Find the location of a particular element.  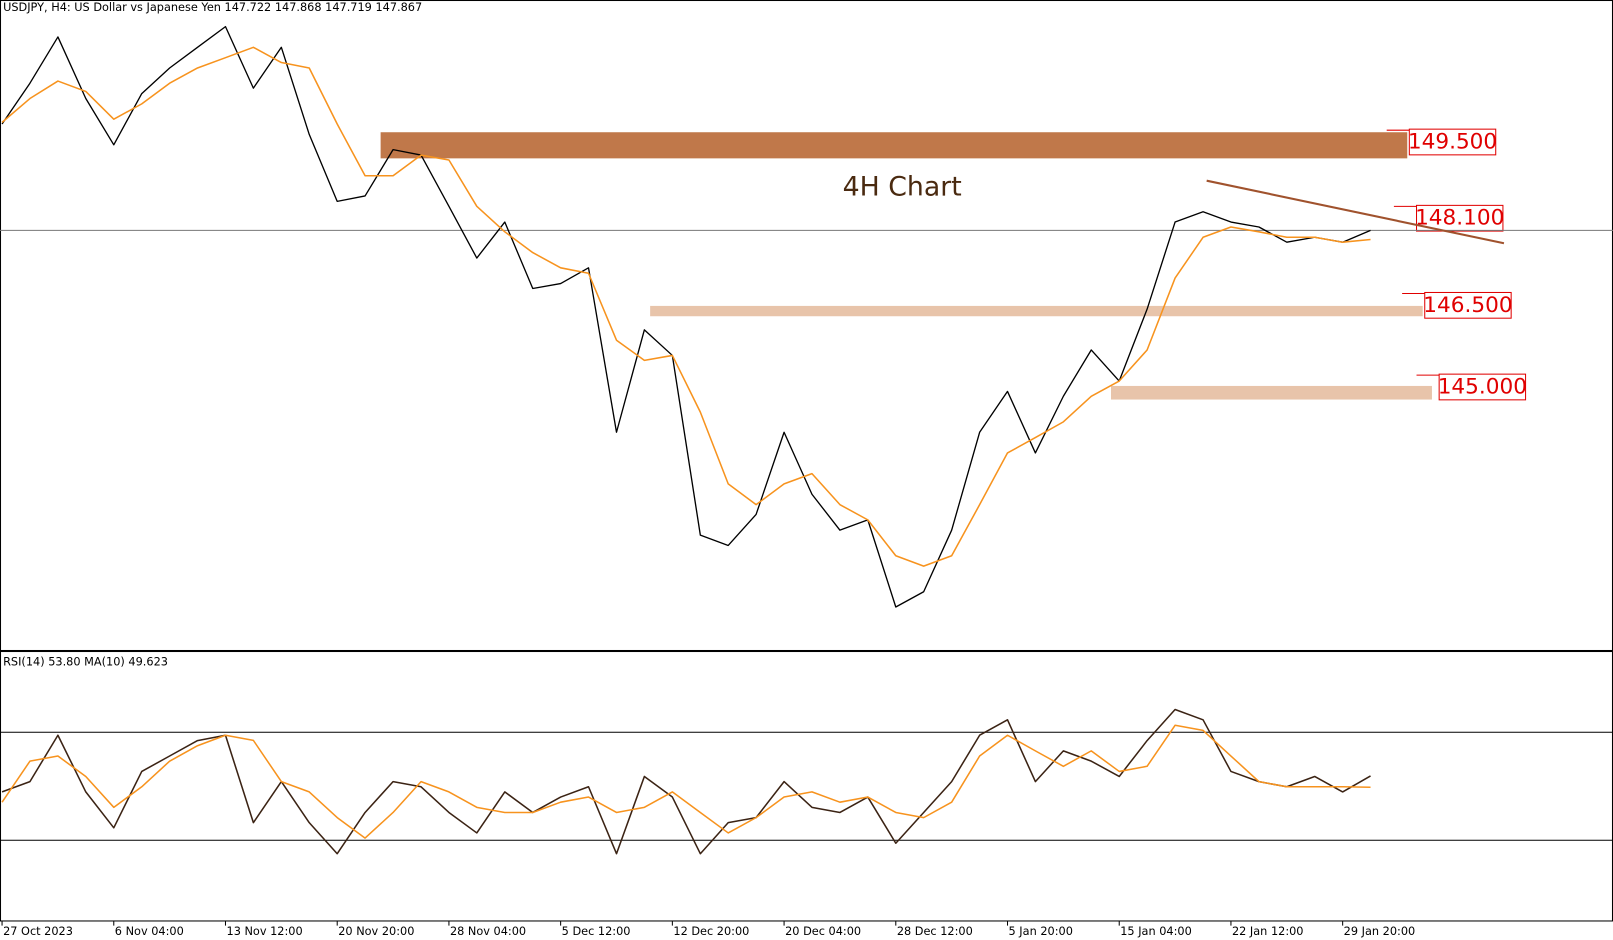

annotation: 4H Chart is located at coordinates (902, 187).